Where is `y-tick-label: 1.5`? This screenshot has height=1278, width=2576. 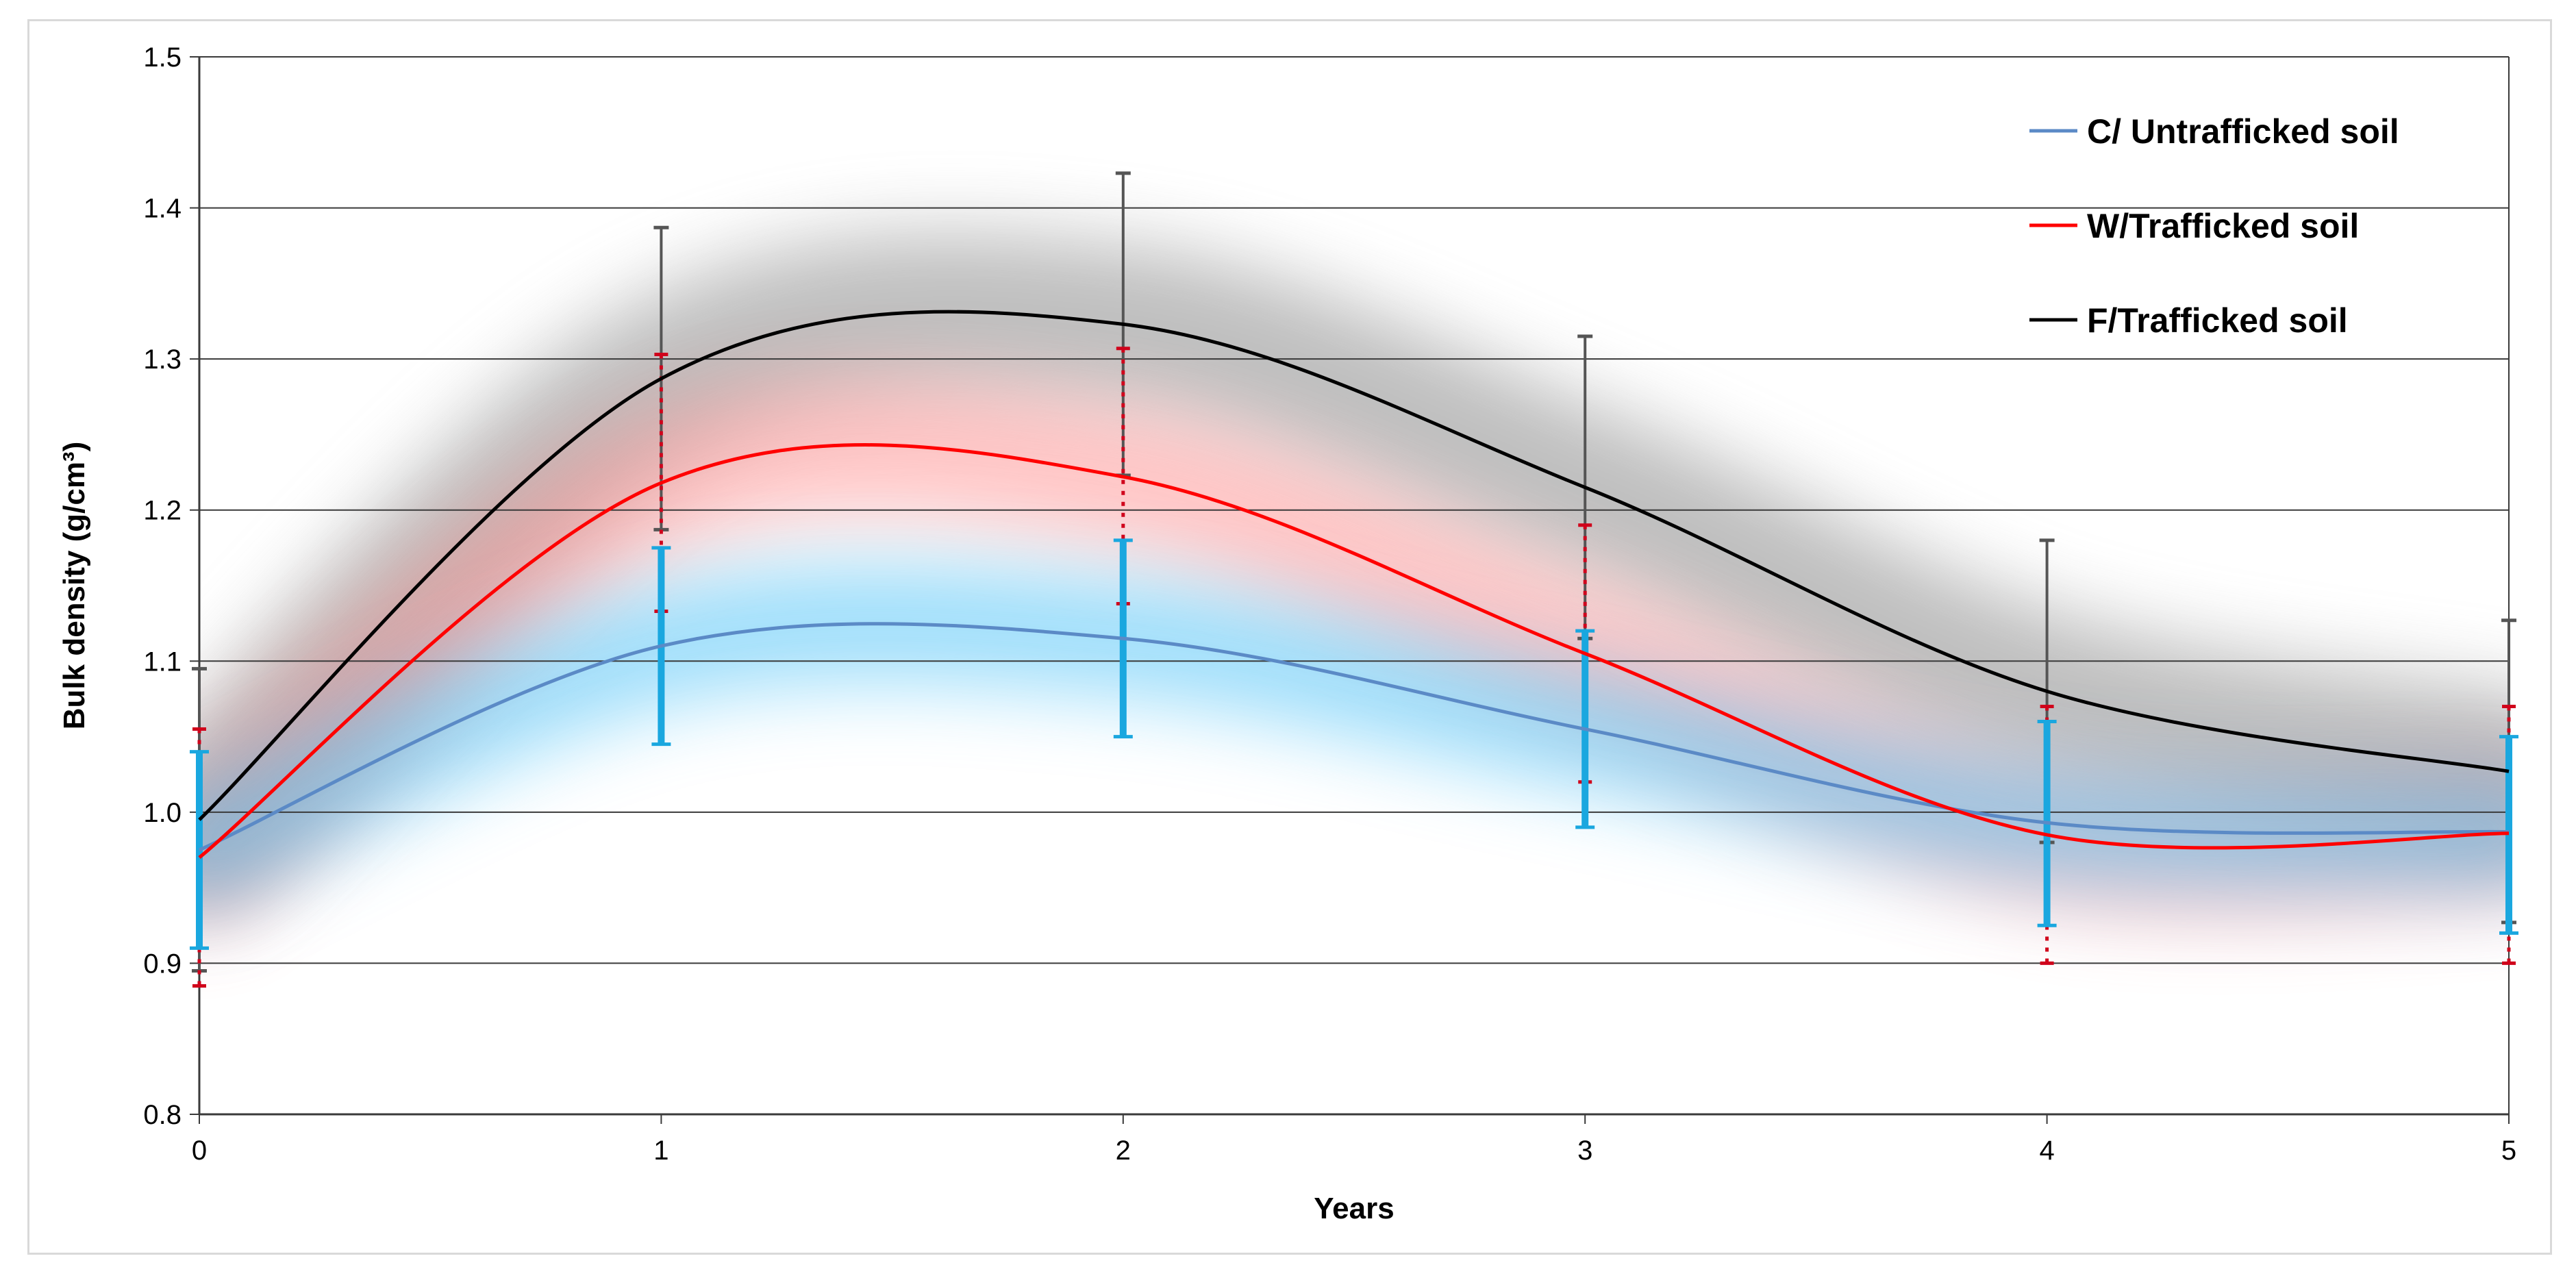 y-tick-label: 1.5 is located at coordinates (162, 57).